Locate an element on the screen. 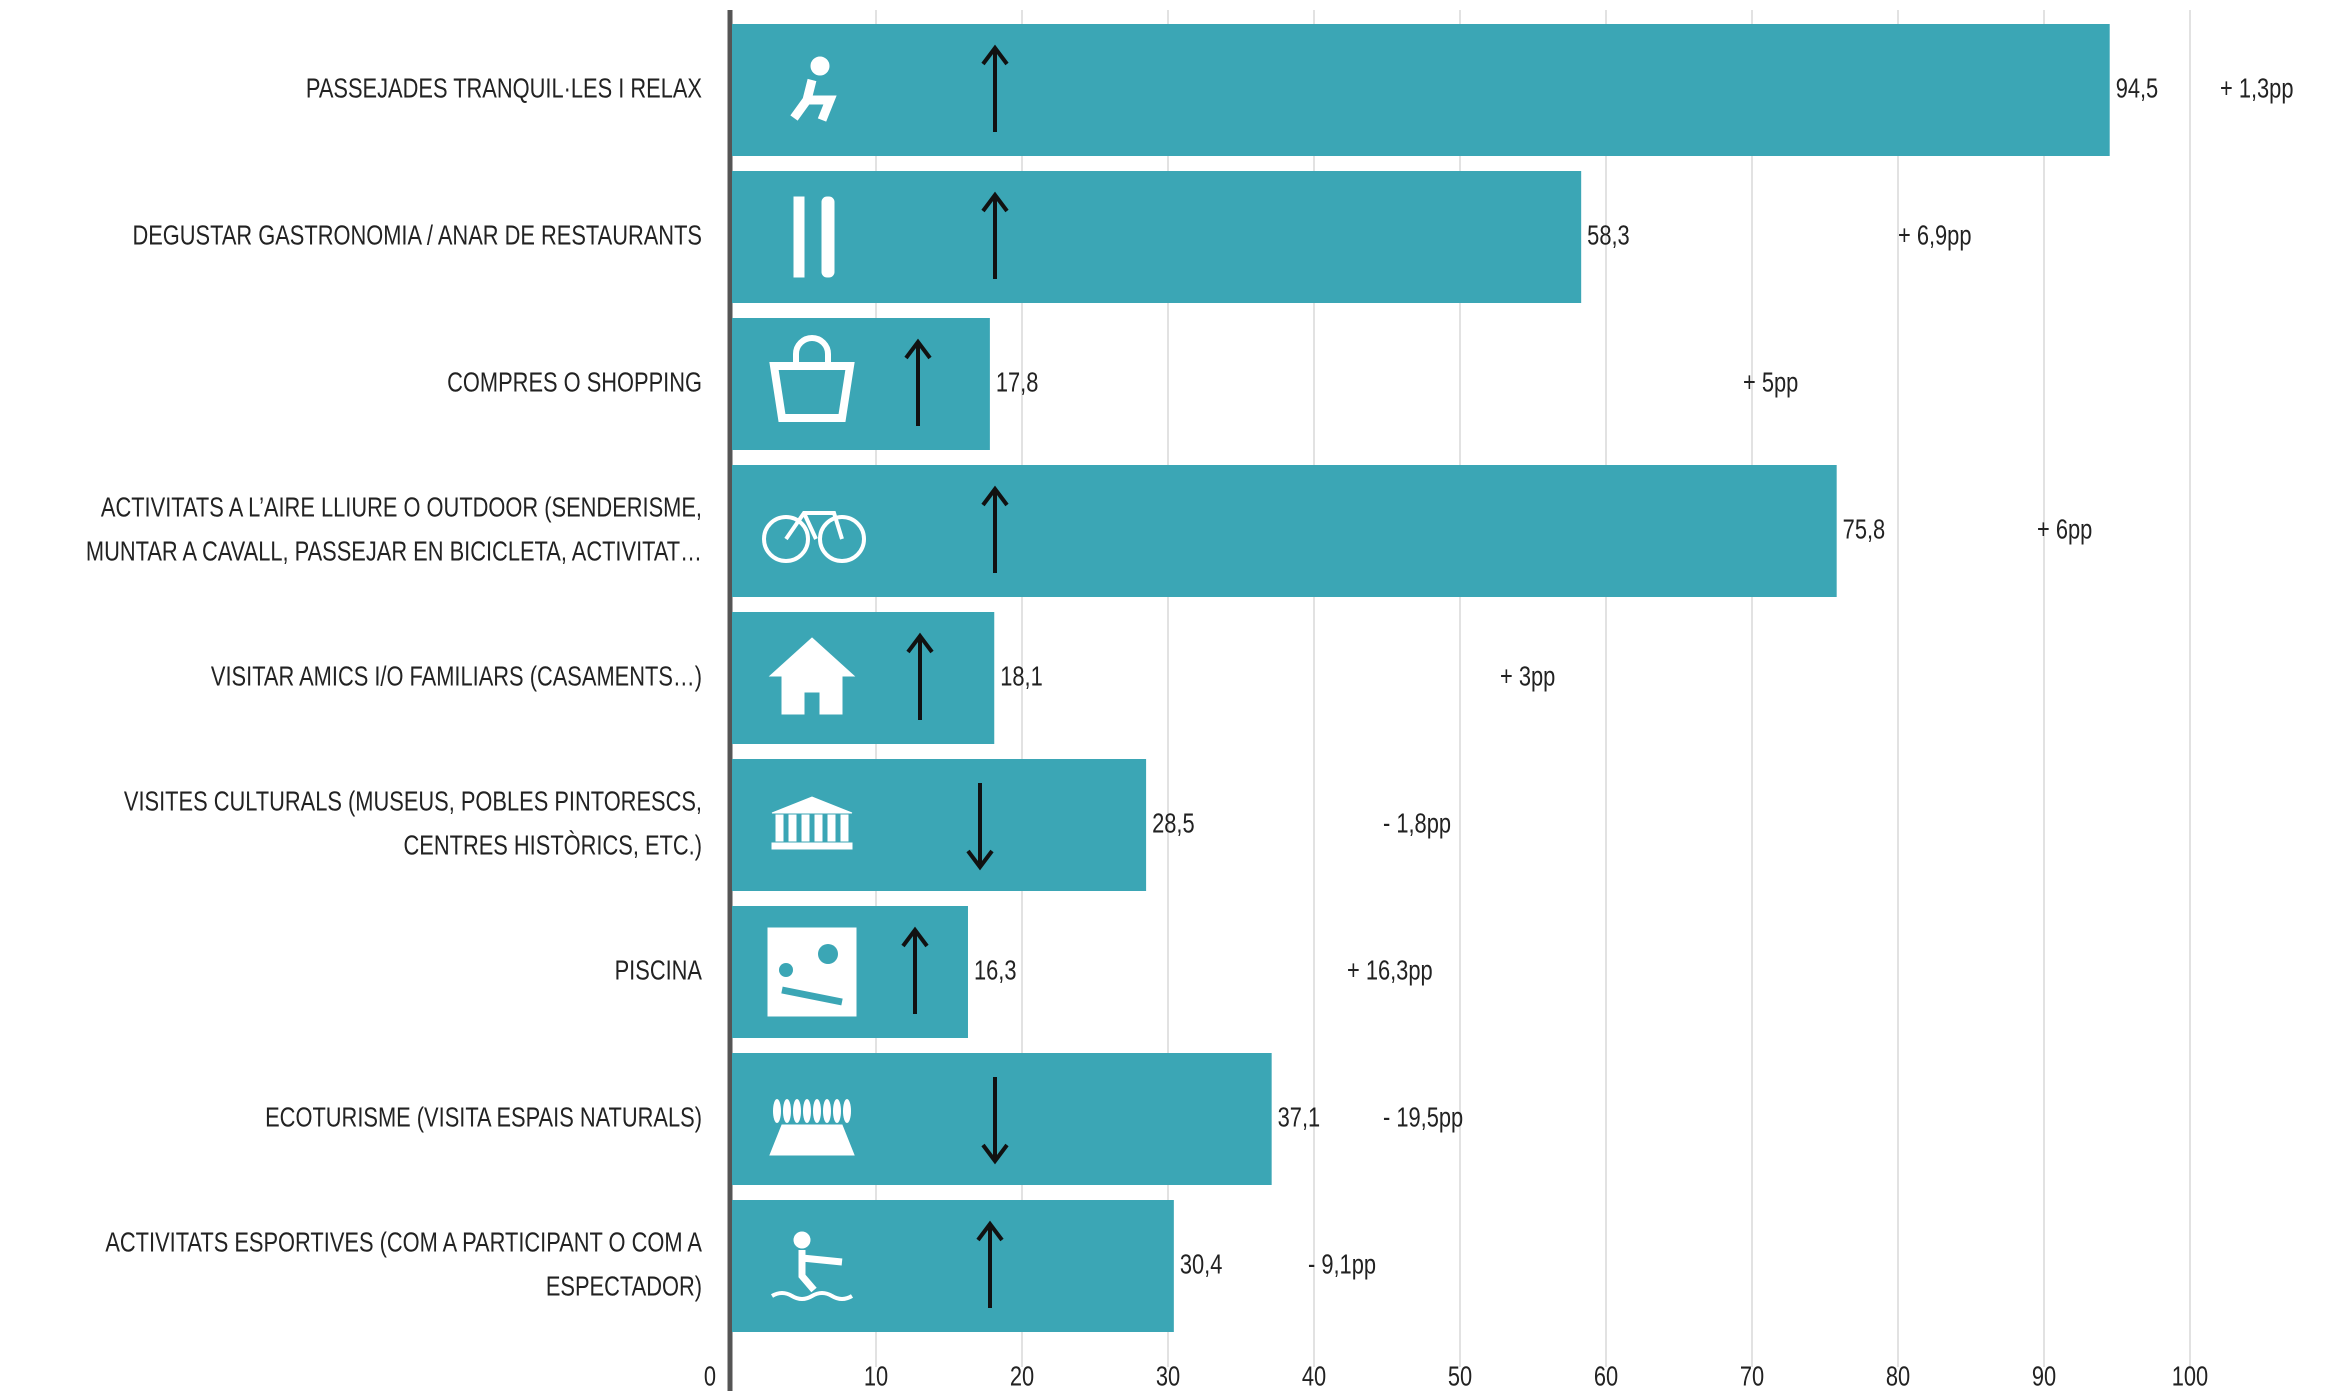 The width and height of the screenshot is (2339, 1396). category-label: PASSEJADES TRANQUIL·LES I RELAX is located at coordinates (504, 87).